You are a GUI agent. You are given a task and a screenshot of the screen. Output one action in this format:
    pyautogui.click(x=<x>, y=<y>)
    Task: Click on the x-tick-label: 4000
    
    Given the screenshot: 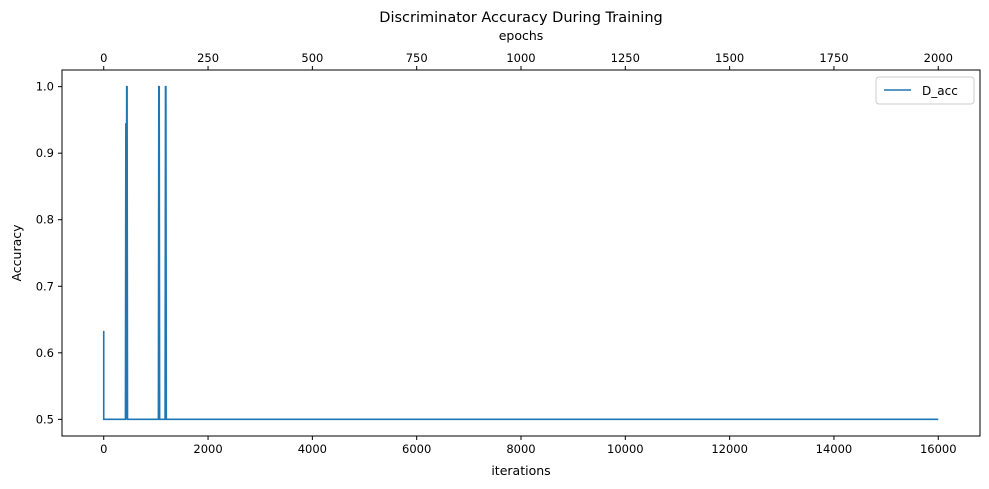 What is the action you would take?
    pyautogui.click(x=312, y=449)
    